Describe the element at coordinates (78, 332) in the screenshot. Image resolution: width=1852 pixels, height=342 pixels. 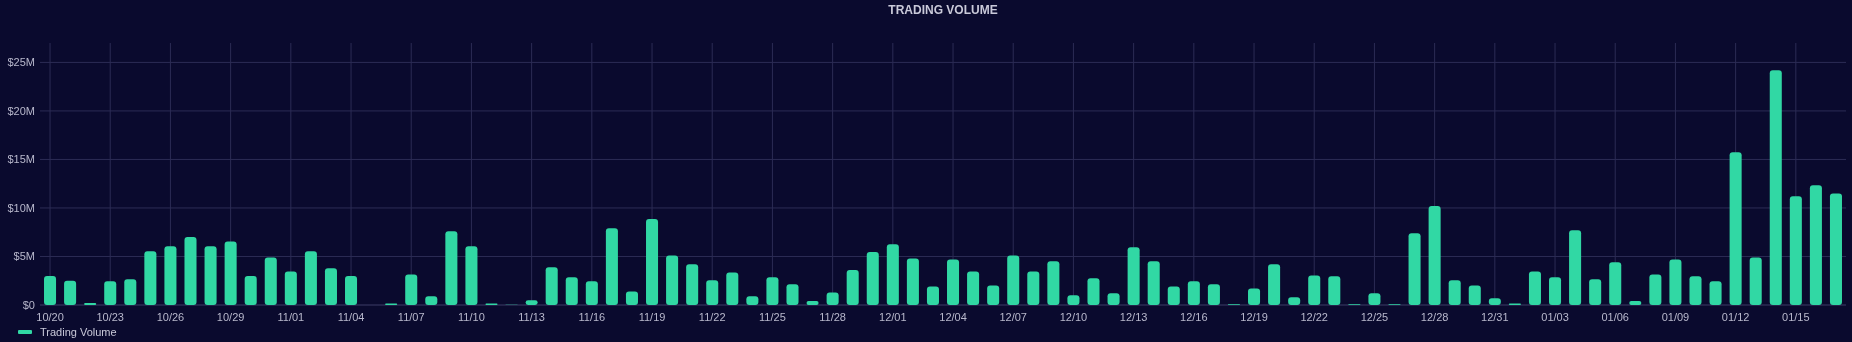
I see `legend-label: Trading Volume` at that location.